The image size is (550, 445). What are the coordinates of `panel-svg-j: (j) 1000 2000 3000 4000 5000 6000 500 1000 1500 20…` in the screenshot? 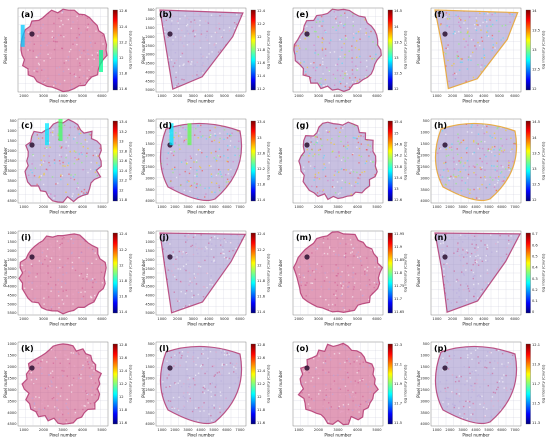 It's located at (205, 278).